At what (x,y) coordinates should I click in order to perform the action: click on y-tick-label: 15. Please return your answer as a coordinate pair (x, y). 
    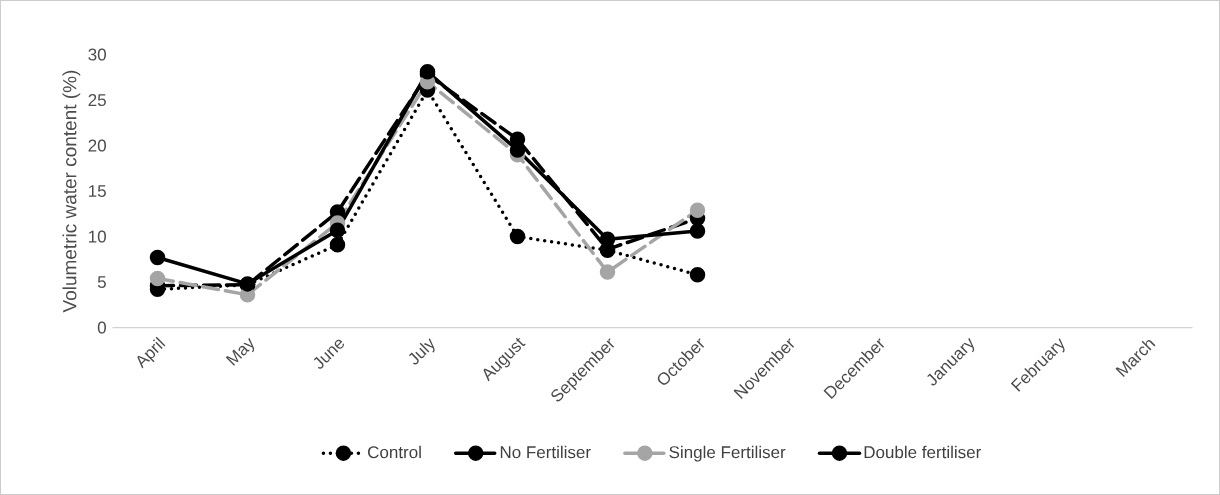
    Looking at the image, I should click on (97, 191).